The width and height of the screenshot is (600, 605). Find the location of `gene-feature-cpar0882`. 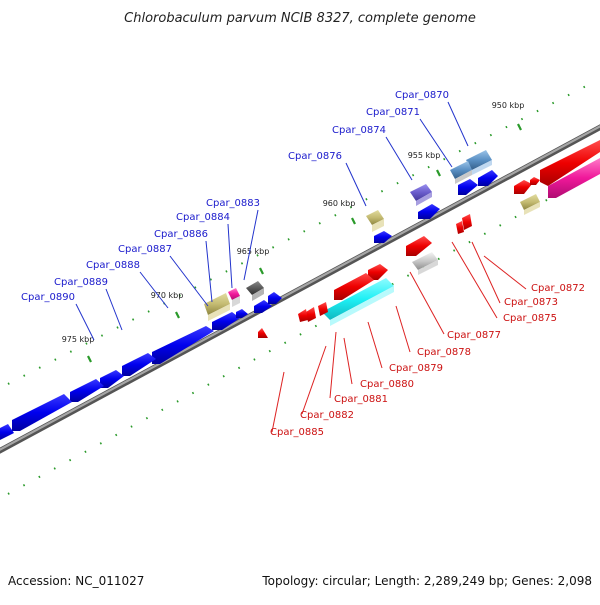

gene-feature-cpar0882 is located at coordinates (311, 314).